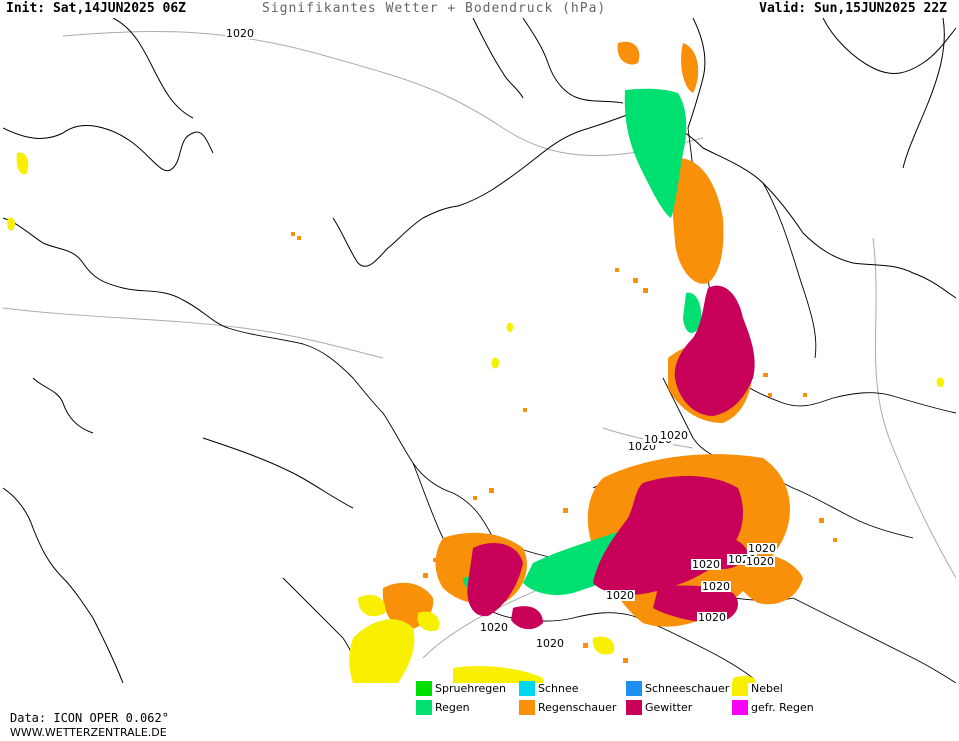 The height and width of the screenshot is (741, 959). I want to click on legend-label: Gewitter, so click(669, 707).